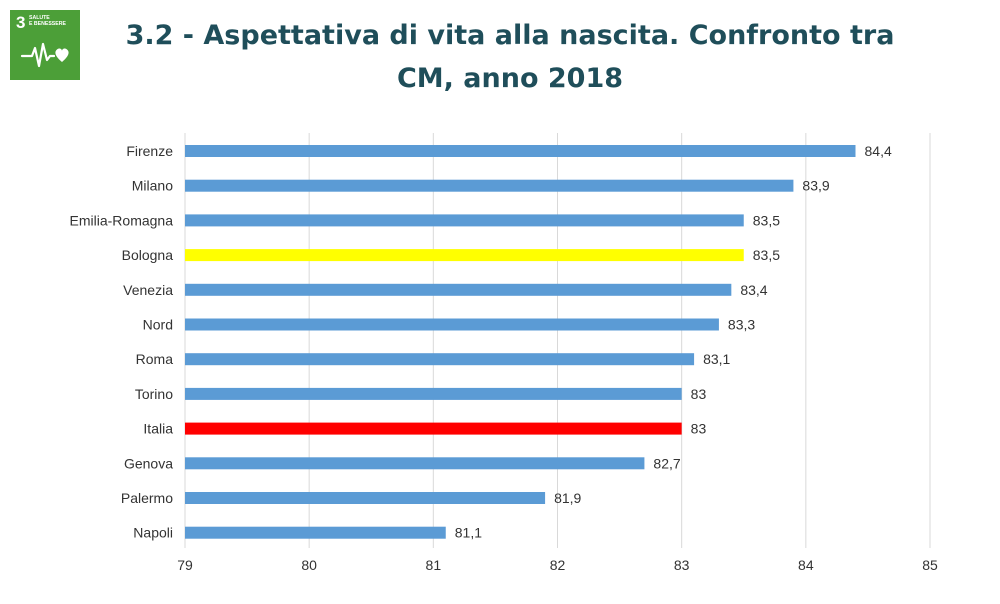 Image resolution: width=1000 pixels, height=604 pixels. Describe the element at coordinates (148, 290) in the screenshot. I see `category-label: Venezia` at that location.